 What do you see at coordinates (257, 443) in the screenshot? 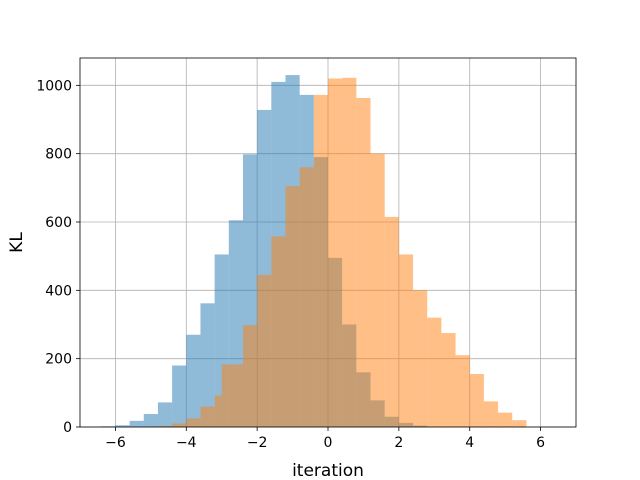
I see `x-tick-label: −2` at bounding box center [257, 443].